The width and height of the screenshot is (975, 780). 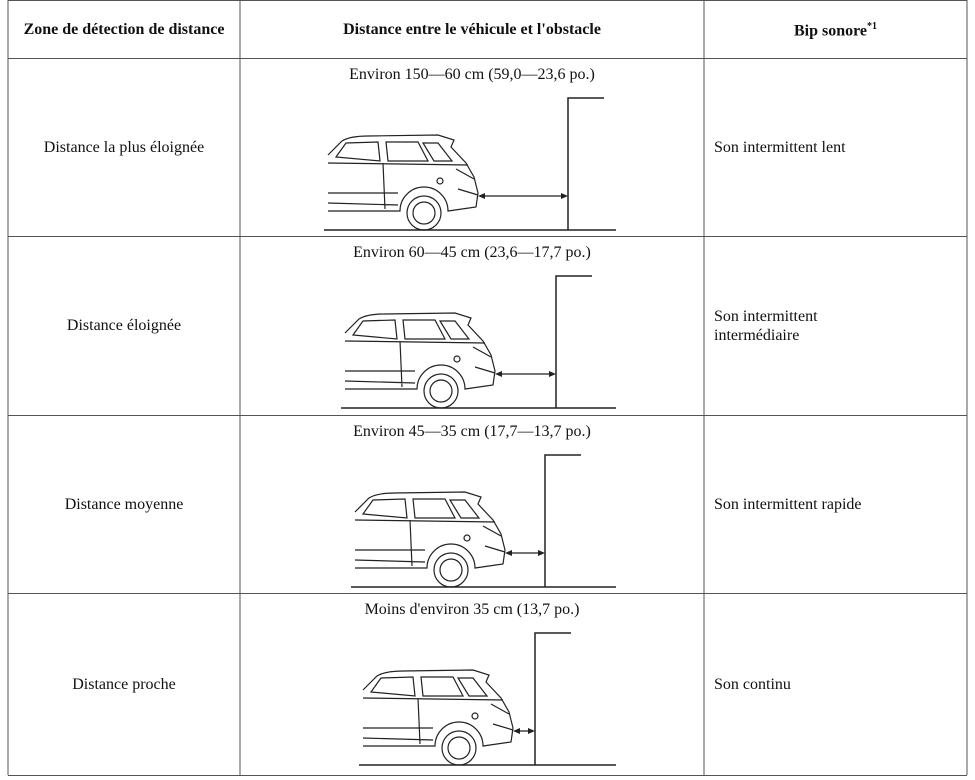 I want to click on zone-cell: Distance la plus éloignée, so click(x=124, y=147).